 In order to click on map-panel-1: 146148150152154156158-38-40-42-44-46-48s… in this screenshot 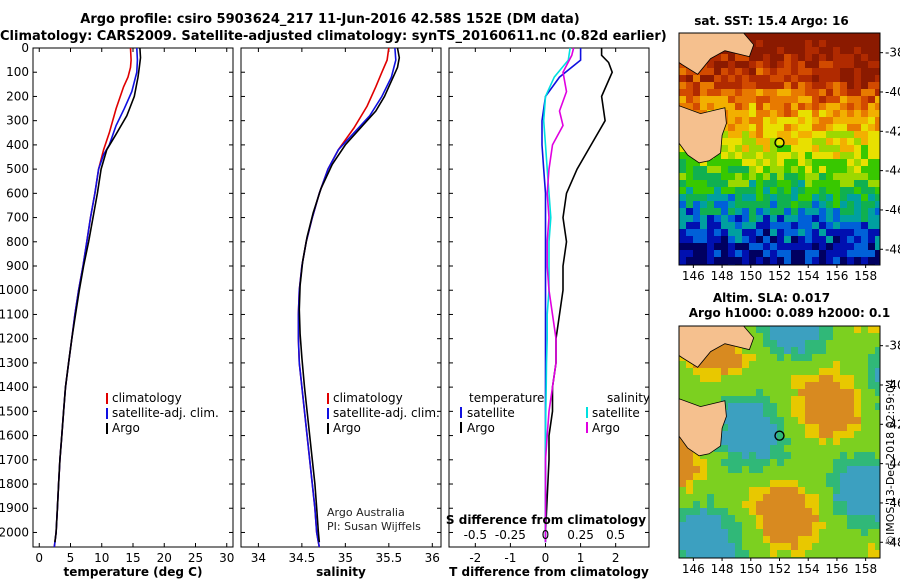, I will do `click(789, 148)`.